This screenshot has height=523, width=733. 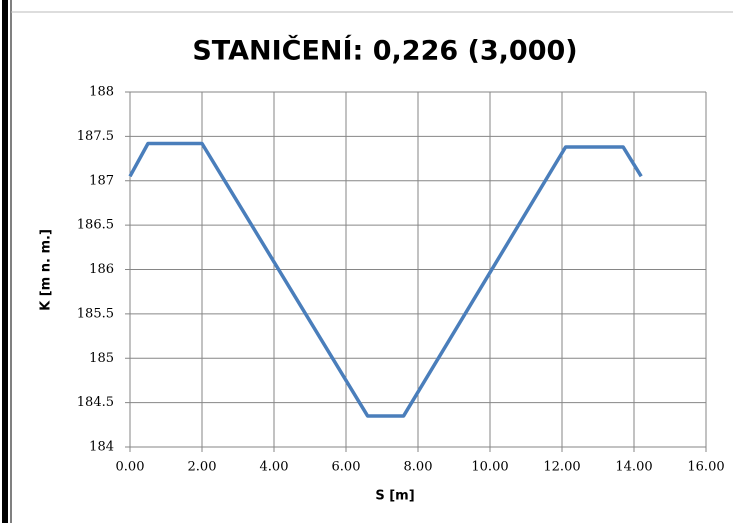 I want to click on x-tick-label: 6.00, so click(x=346, y=467).